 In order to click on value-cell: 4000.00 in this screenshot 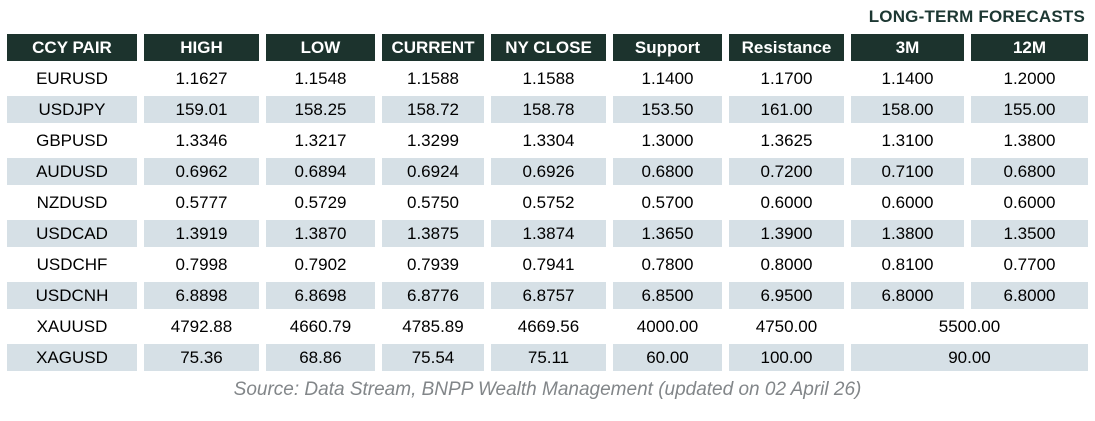, I will do `click(667, 326)`.